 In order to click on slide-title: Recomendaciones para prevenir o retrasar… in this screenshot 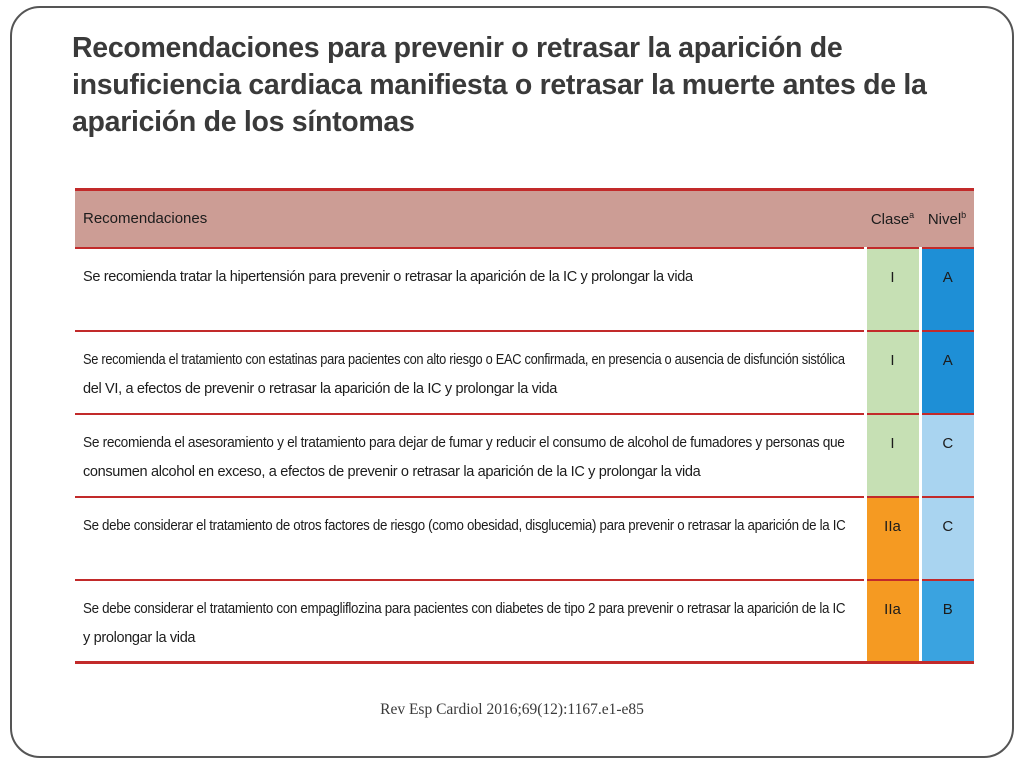, I will do `click(499, 85)`.